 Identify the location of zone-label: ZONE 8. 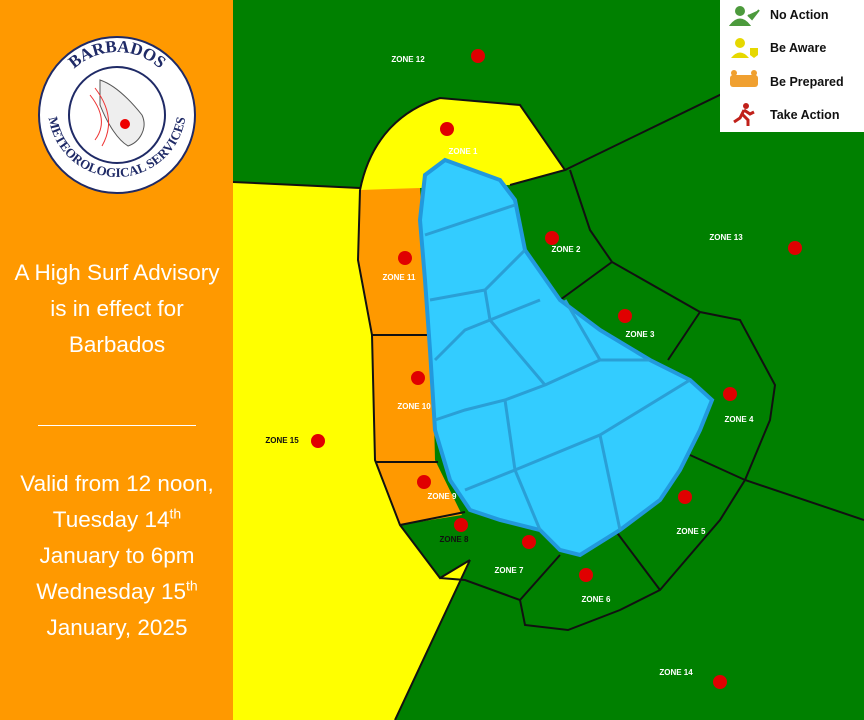
(454, 539).